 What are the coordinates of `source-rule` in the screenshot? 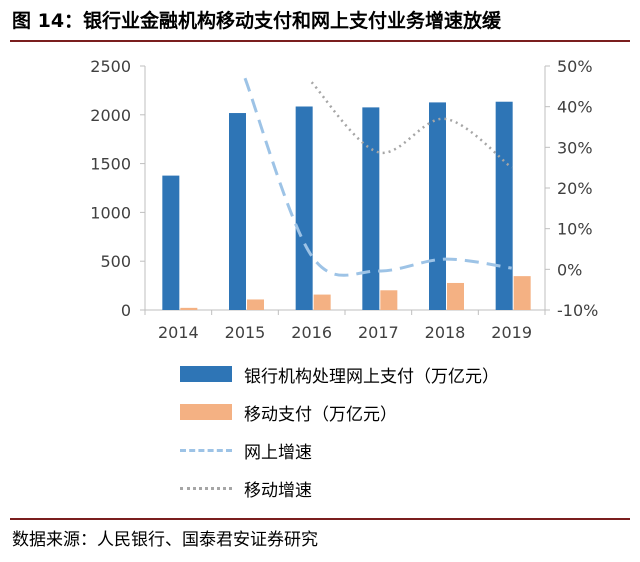 It's located at (320, 519).